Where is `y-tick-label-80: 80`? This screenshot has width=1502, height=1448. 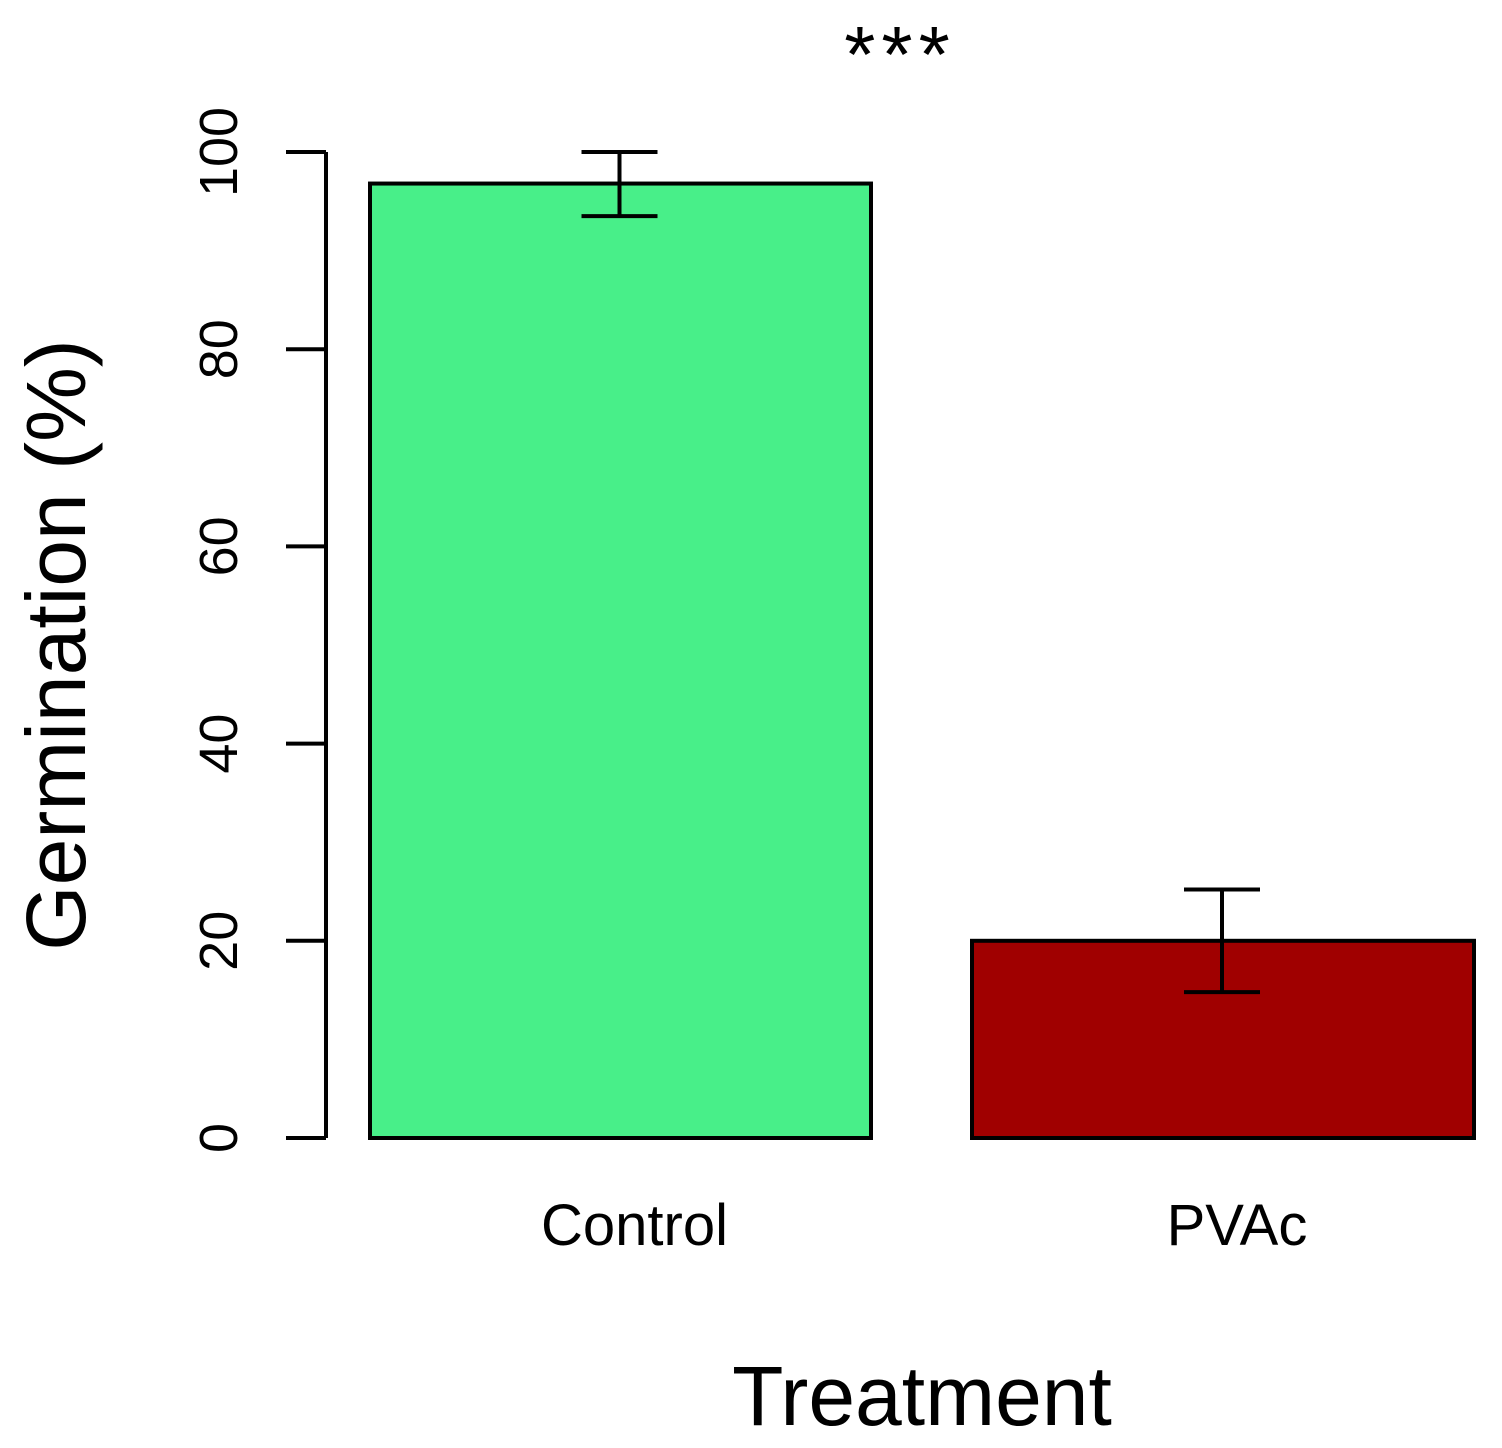
y-tick-label-80: 80 is located at coordinates (219, 349).